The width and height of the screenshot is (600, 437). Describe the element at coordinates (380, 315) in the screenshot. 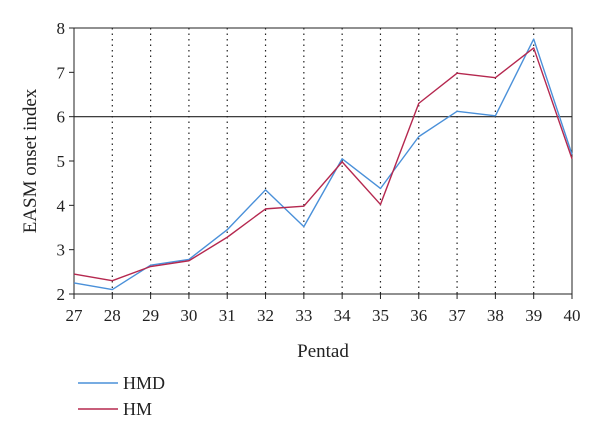

I see `x-tick-label: 35` at that location.